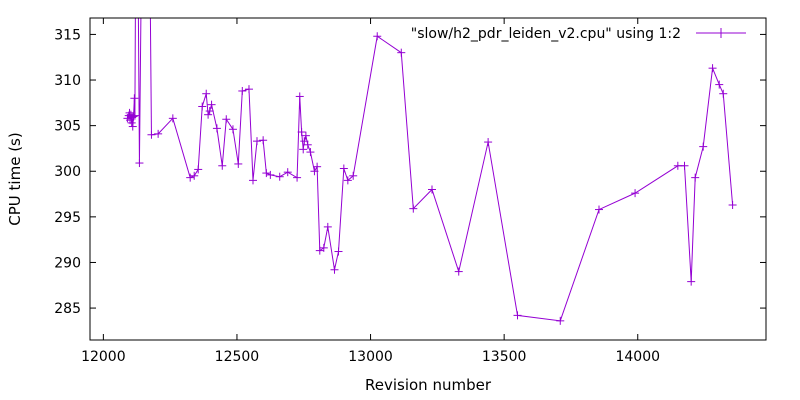  Describe the element at coordinates (67, 127) in the screenshot. I see `y-tick-label-4: 305` at that location.